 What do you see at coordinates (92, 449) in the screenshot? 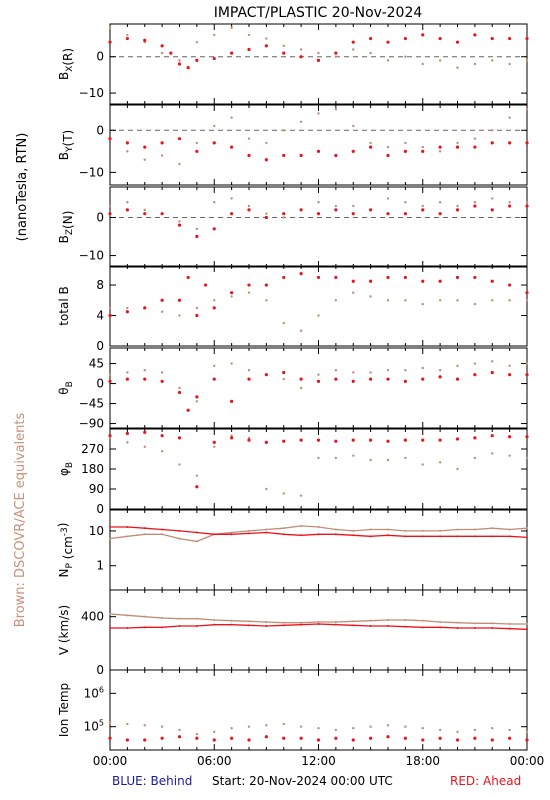
I see `y-tick-label: 270` at bounding box center [92, 449].